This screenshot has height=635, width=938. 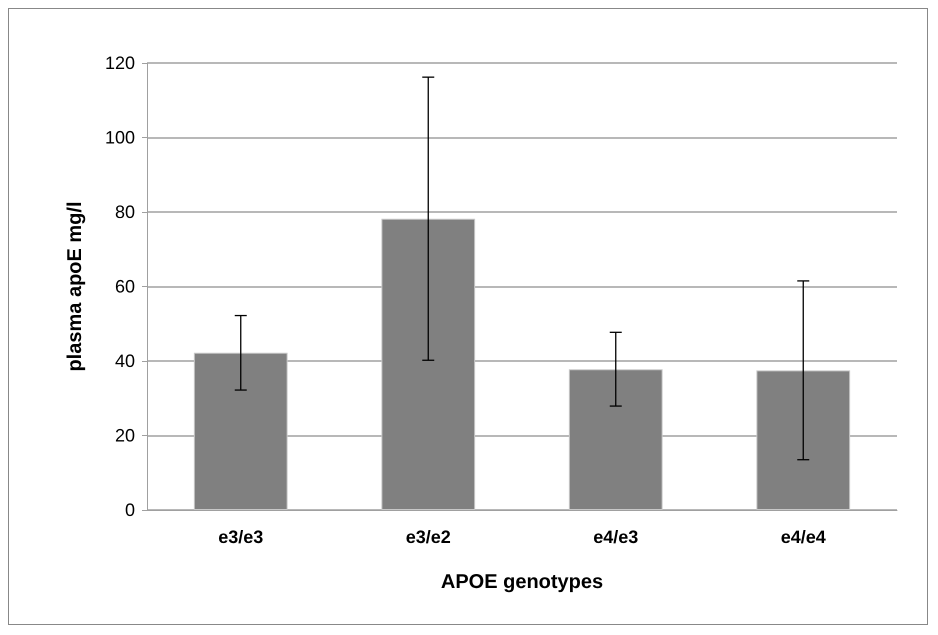 What do you see at coordinates (803, 537) in the screenshot?
I see `x-tick-label: e4/e4` at bounding box center [803, 537].